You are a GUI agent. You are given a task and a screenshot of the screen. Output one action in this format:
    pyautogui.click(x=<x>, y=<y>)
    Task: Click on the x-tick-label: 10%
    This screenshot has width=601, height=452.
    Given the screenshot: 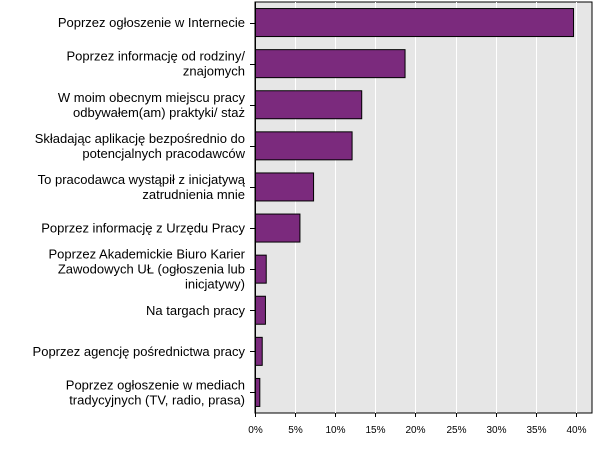 What is the action you would take?
    pyautogui.click(x=335, y=430)
    